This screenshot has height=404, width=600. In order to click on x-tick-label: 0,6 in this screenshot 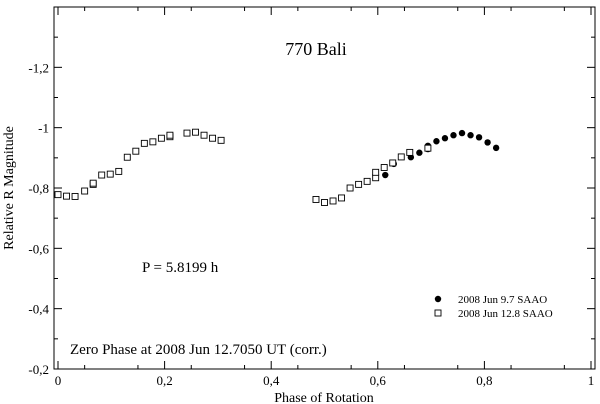, I will do `click(378, 380)`.